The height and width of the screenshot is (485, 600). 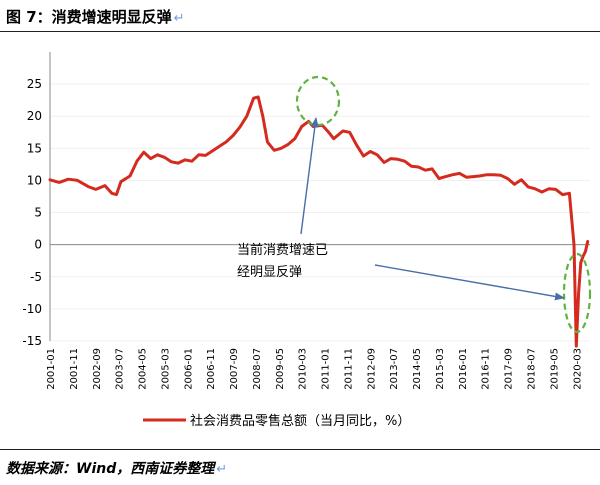 I want to click on y-tick-label: -15, so click(x=32, y=341).